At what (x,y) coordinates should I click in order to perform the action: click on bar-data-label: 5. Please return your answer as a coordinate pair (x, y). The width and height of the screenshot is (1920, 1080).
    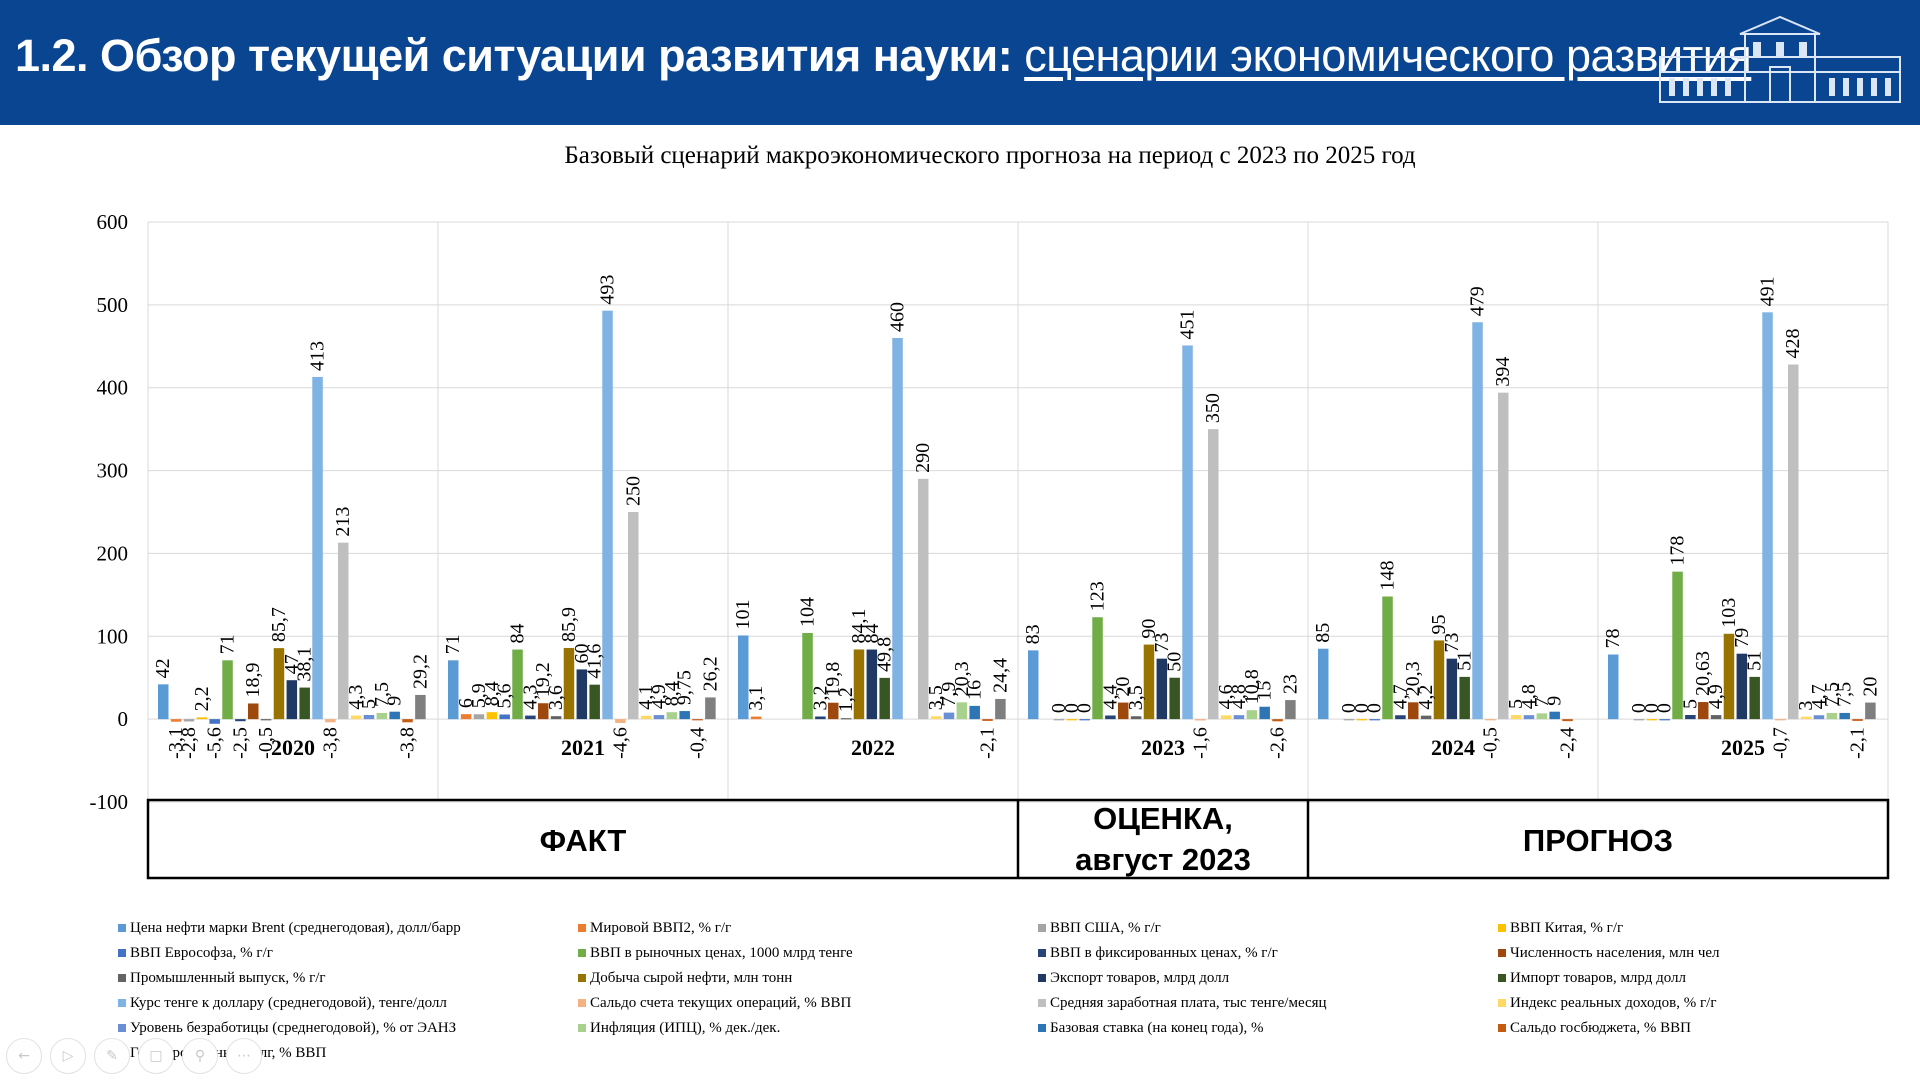
    Looking at the image, I should click on (1690, 704).